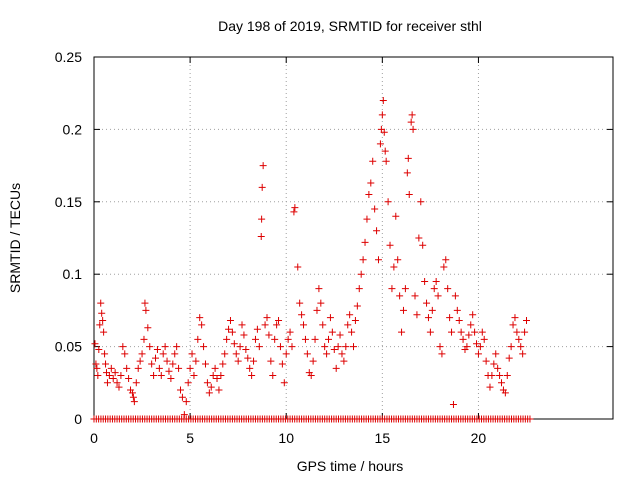 The height and width of the screenshot is (480, 640). What do you see at coordinates (15, 238) in the screenshot?
I see `y-axis-label: SRMTID / TECUs` at bounding box center [15, 238].